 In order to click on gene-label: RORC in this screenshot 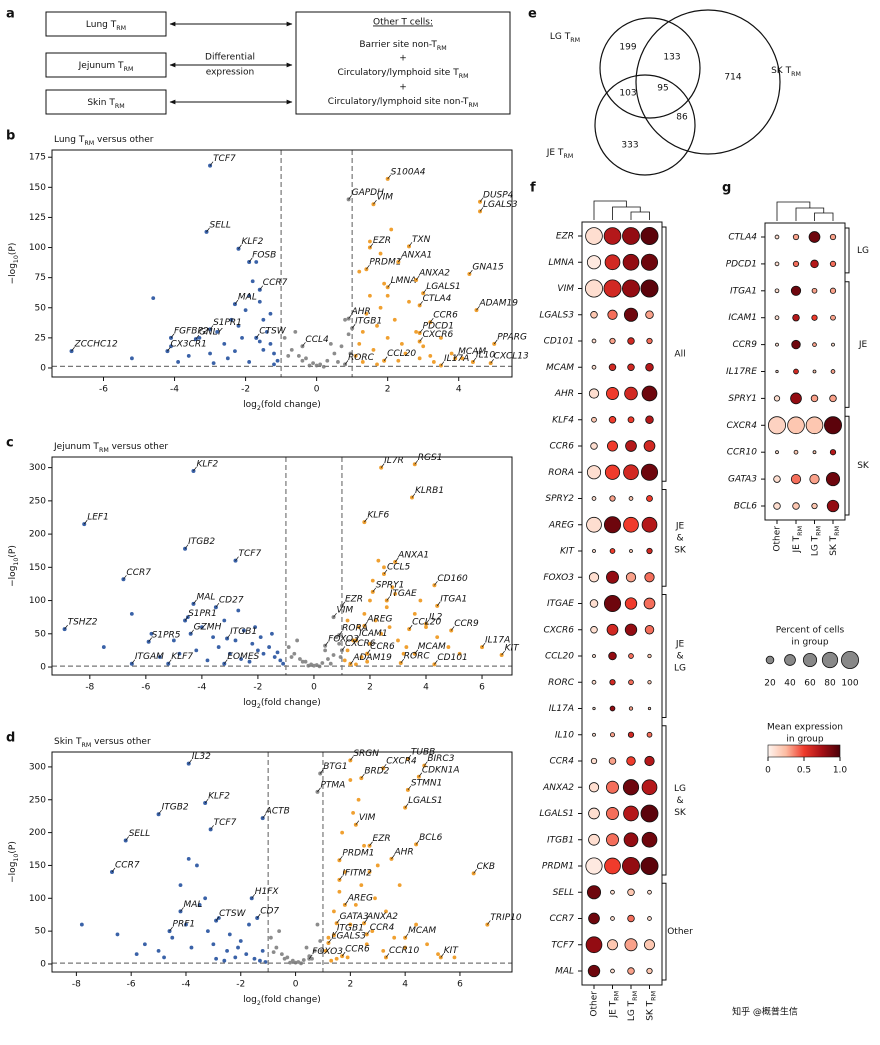, I will do `click(361, 358)`.